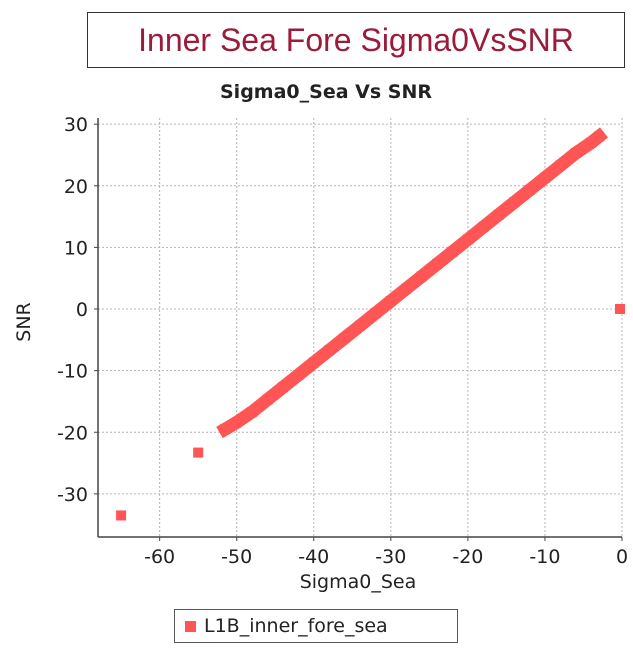 The width and height of the screenshot is (633, 648). I want to click on chart-title: Sigma0_Sea Vs SNR, so click(326, 92).